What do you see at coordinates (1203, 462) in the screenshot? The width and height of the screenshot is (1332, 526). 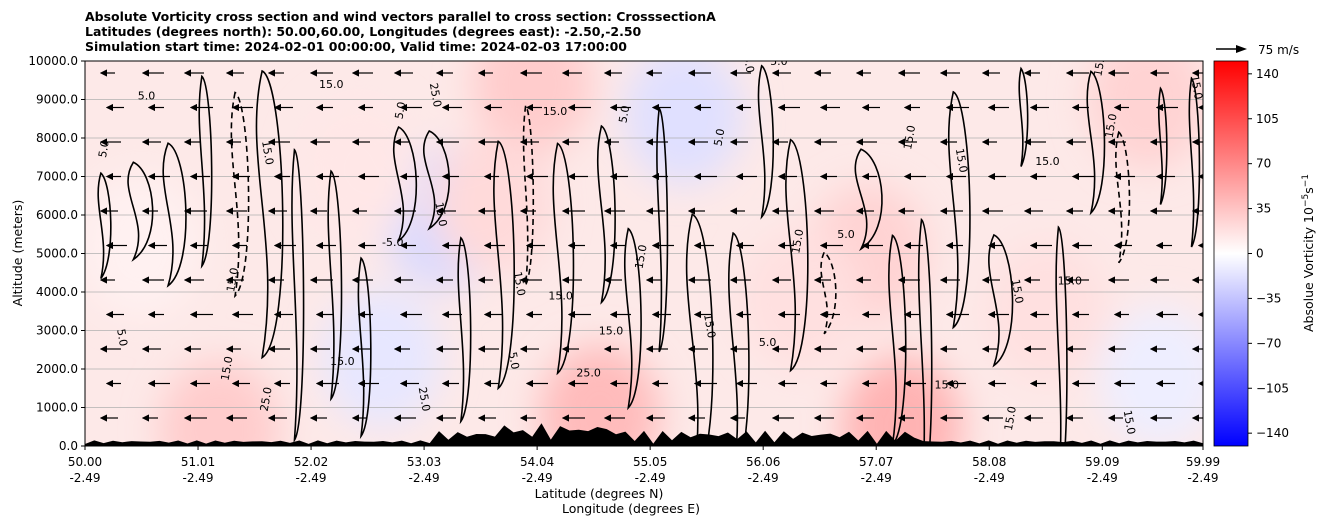 I see `x-tick-label-lat: 59.99` at bounding box center [1203, 462].